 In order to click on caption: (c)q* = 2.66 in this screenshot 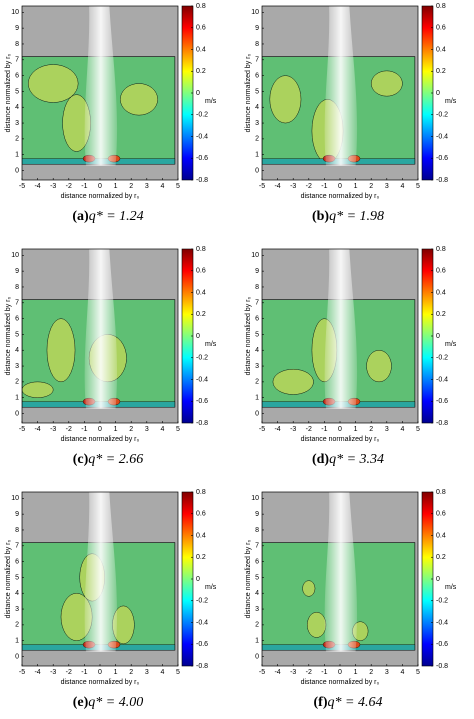, I will do `click(108, 459)`.